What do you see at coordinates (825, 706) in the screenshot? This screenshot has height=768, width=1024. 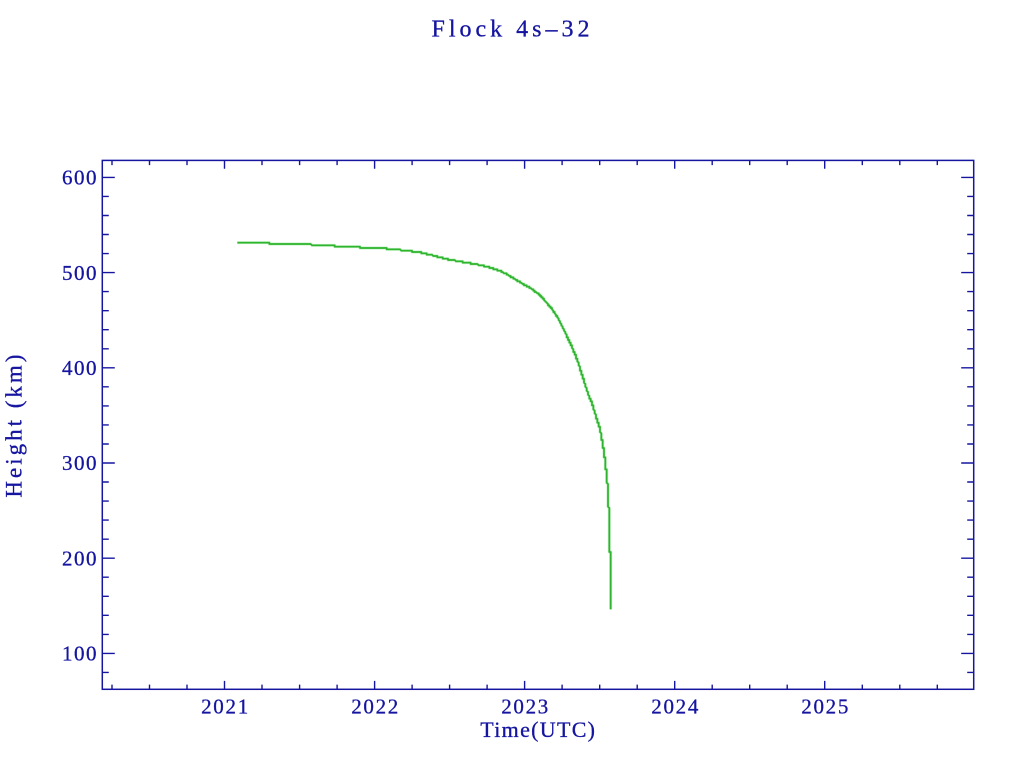 I see `svg-text: 2025` at bounding box center [825, 706].